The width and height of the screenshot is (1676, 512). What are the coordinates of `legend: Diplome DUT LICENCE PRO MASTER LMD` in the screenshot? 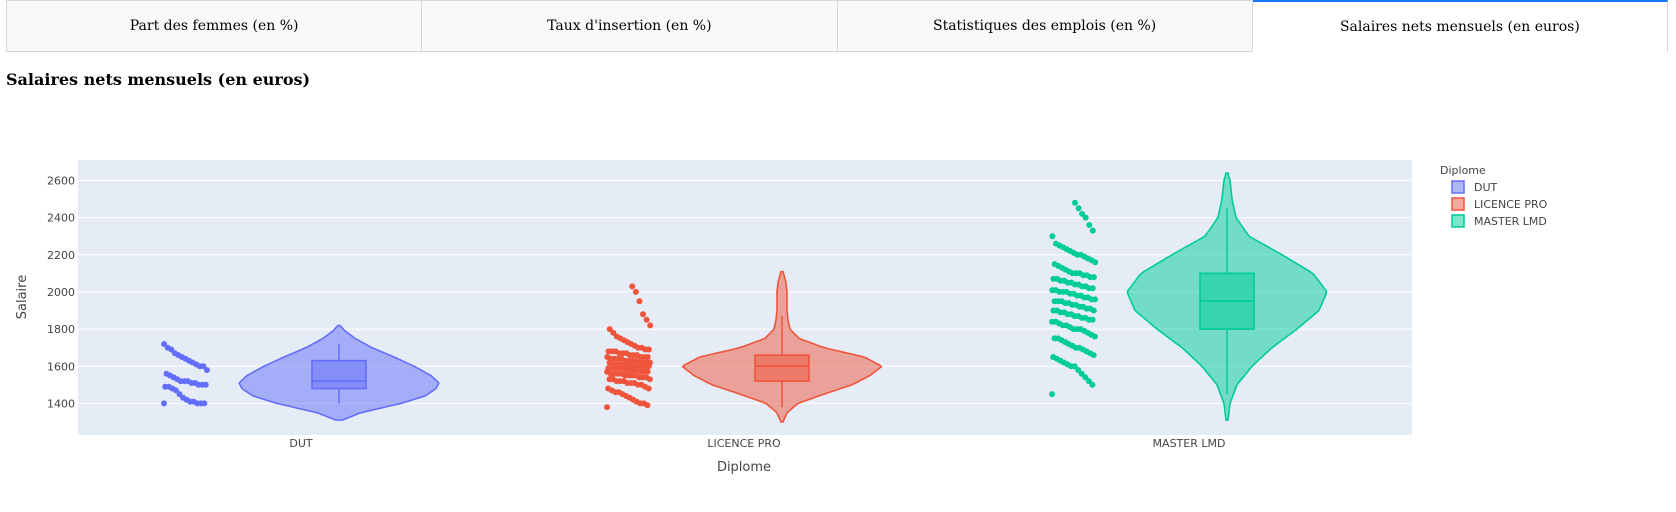 It's located at (1494, 196).